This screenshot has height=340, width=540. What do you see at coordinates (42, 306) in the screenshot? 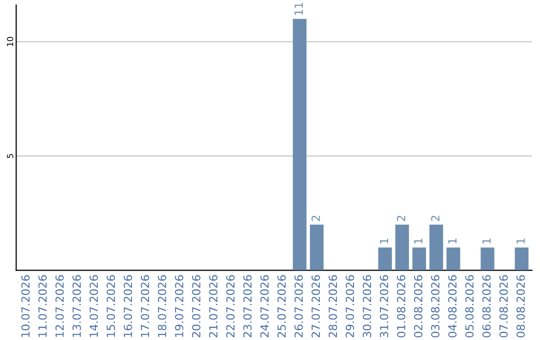
I see `x-tick-label: 11.07.2026` at bounding box center [42, 306].